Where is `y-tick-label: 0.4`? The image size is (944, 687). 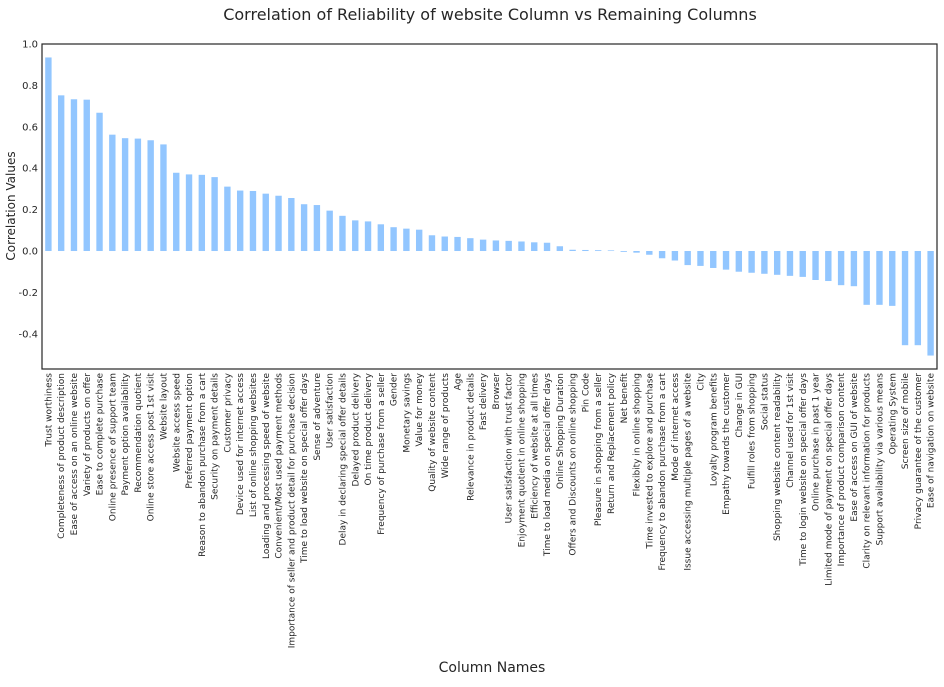 y-tick-label: 0.4 is located at coordinates (30, 169).